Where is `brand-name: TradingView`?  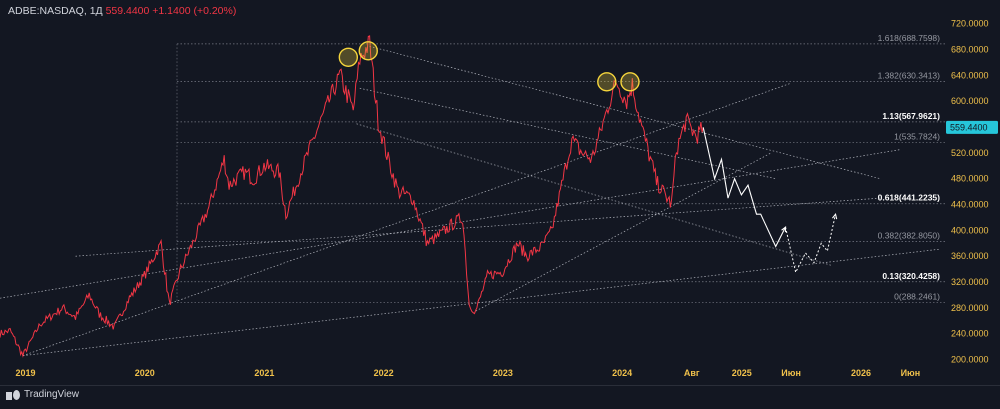
brand-name: TradingView is located at coordinates (52, 394).